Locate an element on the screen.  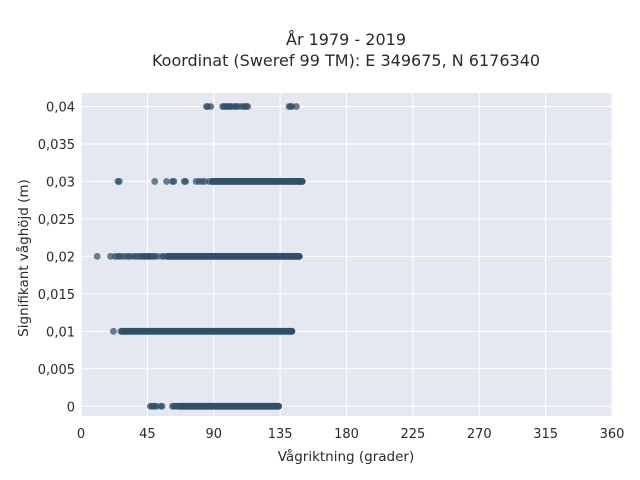
y-tick-label: 0,005 is located at coordinates (56, 370).